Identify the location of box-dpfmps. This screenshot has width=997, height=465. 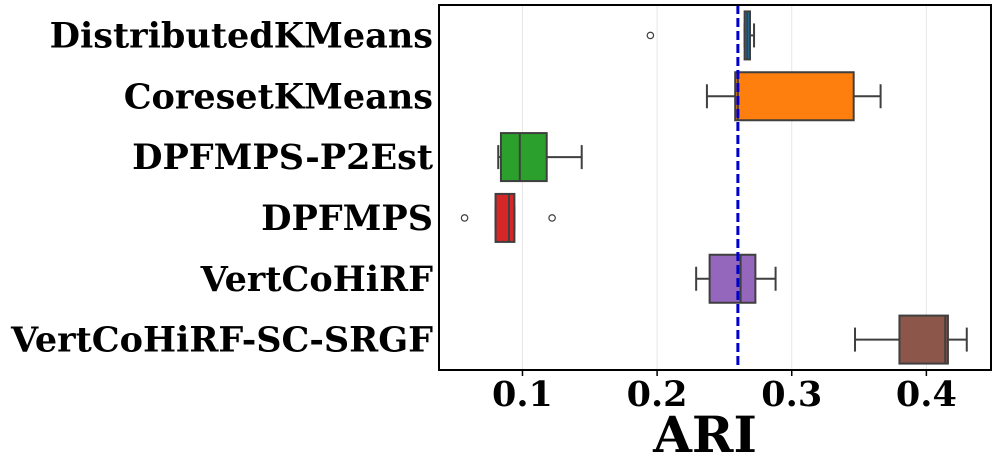
(508, 217).